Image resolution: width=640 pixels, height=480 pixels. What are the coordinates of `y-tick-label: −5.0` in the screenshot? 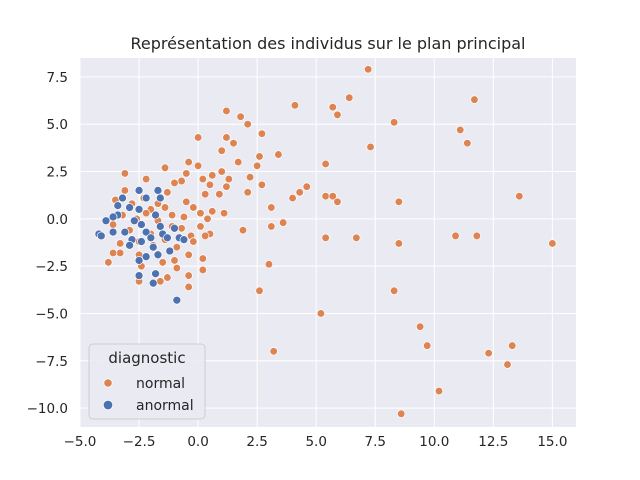 It's located at (51, 314).